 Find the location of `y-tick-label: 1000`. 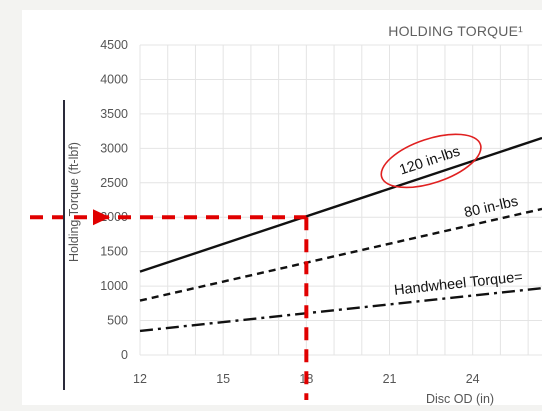

y-tick-label: 1000 is located at coordinates (114, 286).